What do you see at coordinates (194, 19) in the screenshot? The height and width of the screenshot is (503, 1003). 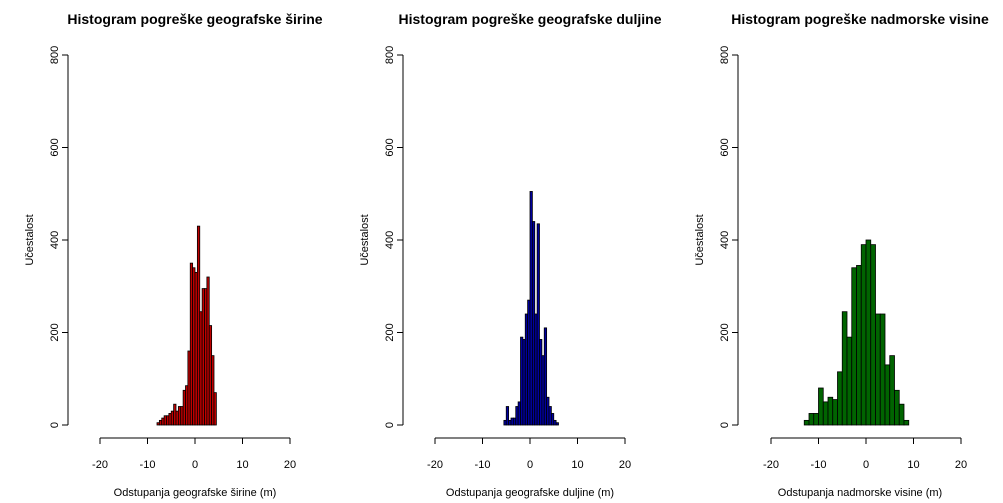 I see `chart-title: Histogram pogreške geografske širine` at bounding box center [194, 19].